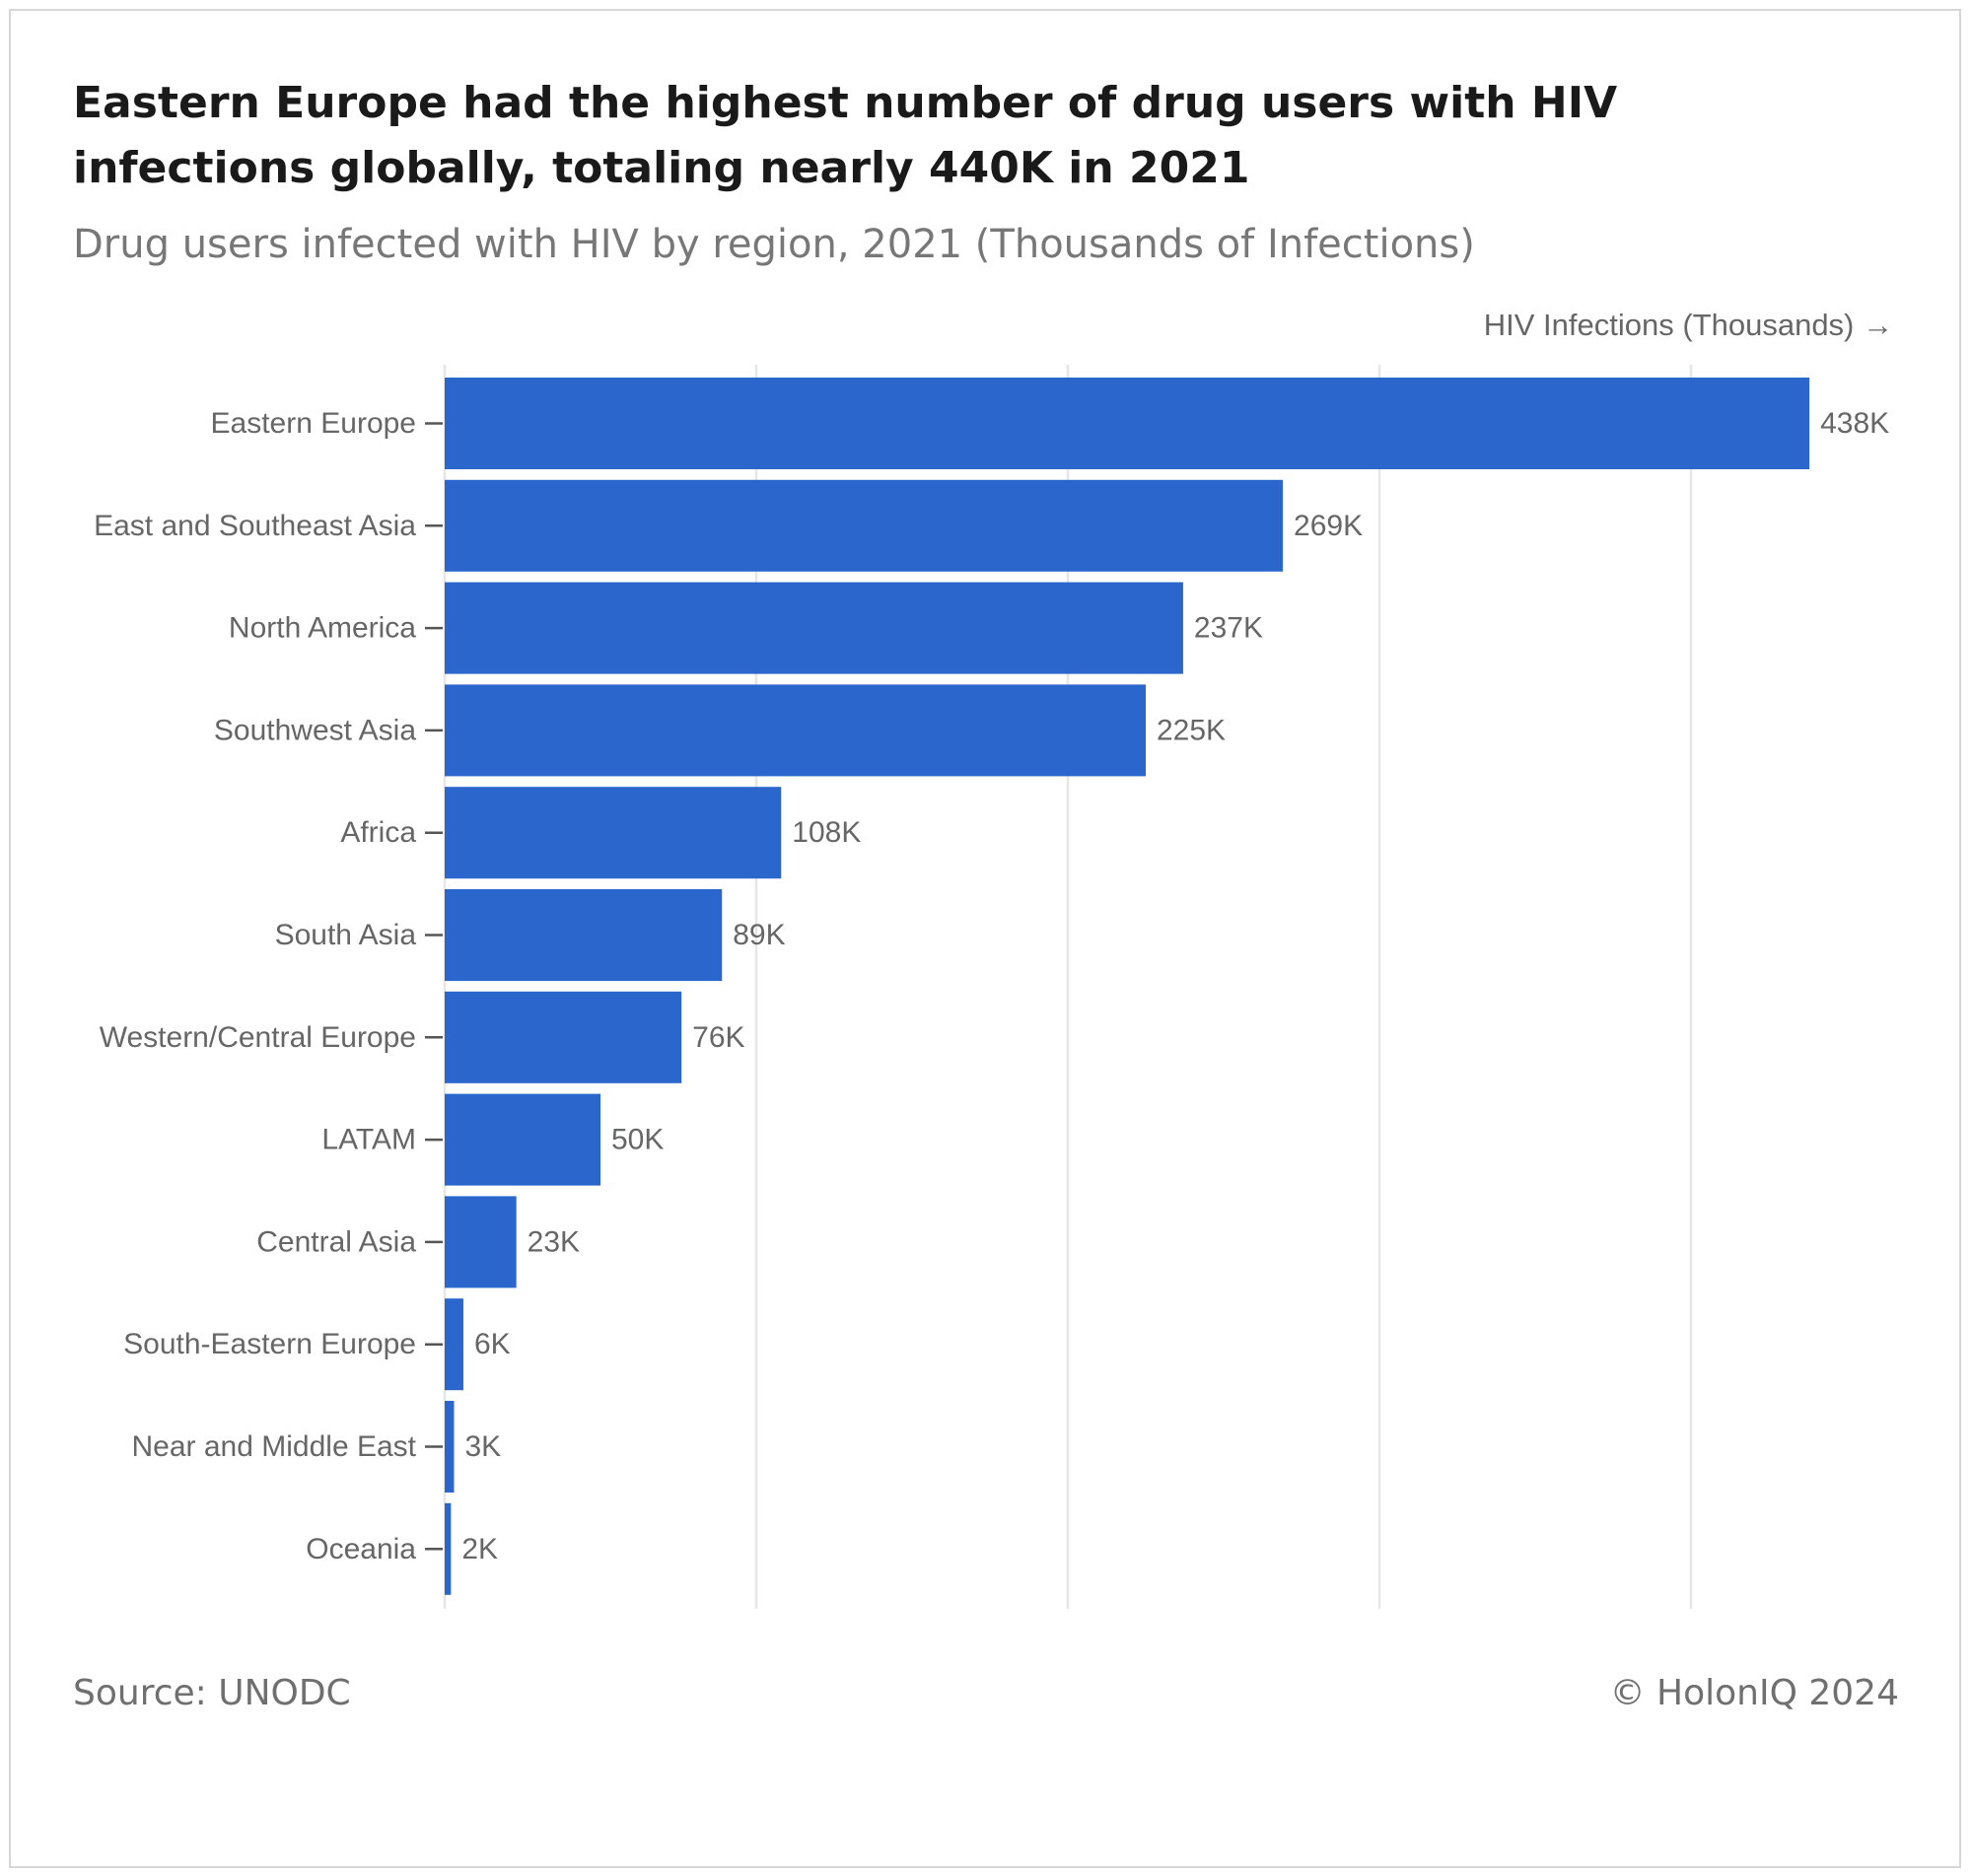 This screenshot has height=1876, width=1972. What do you see at coordinates (368, 1140) in the screenshot?
I see `category-label: LATAM` at bounding box center [368, 1140].